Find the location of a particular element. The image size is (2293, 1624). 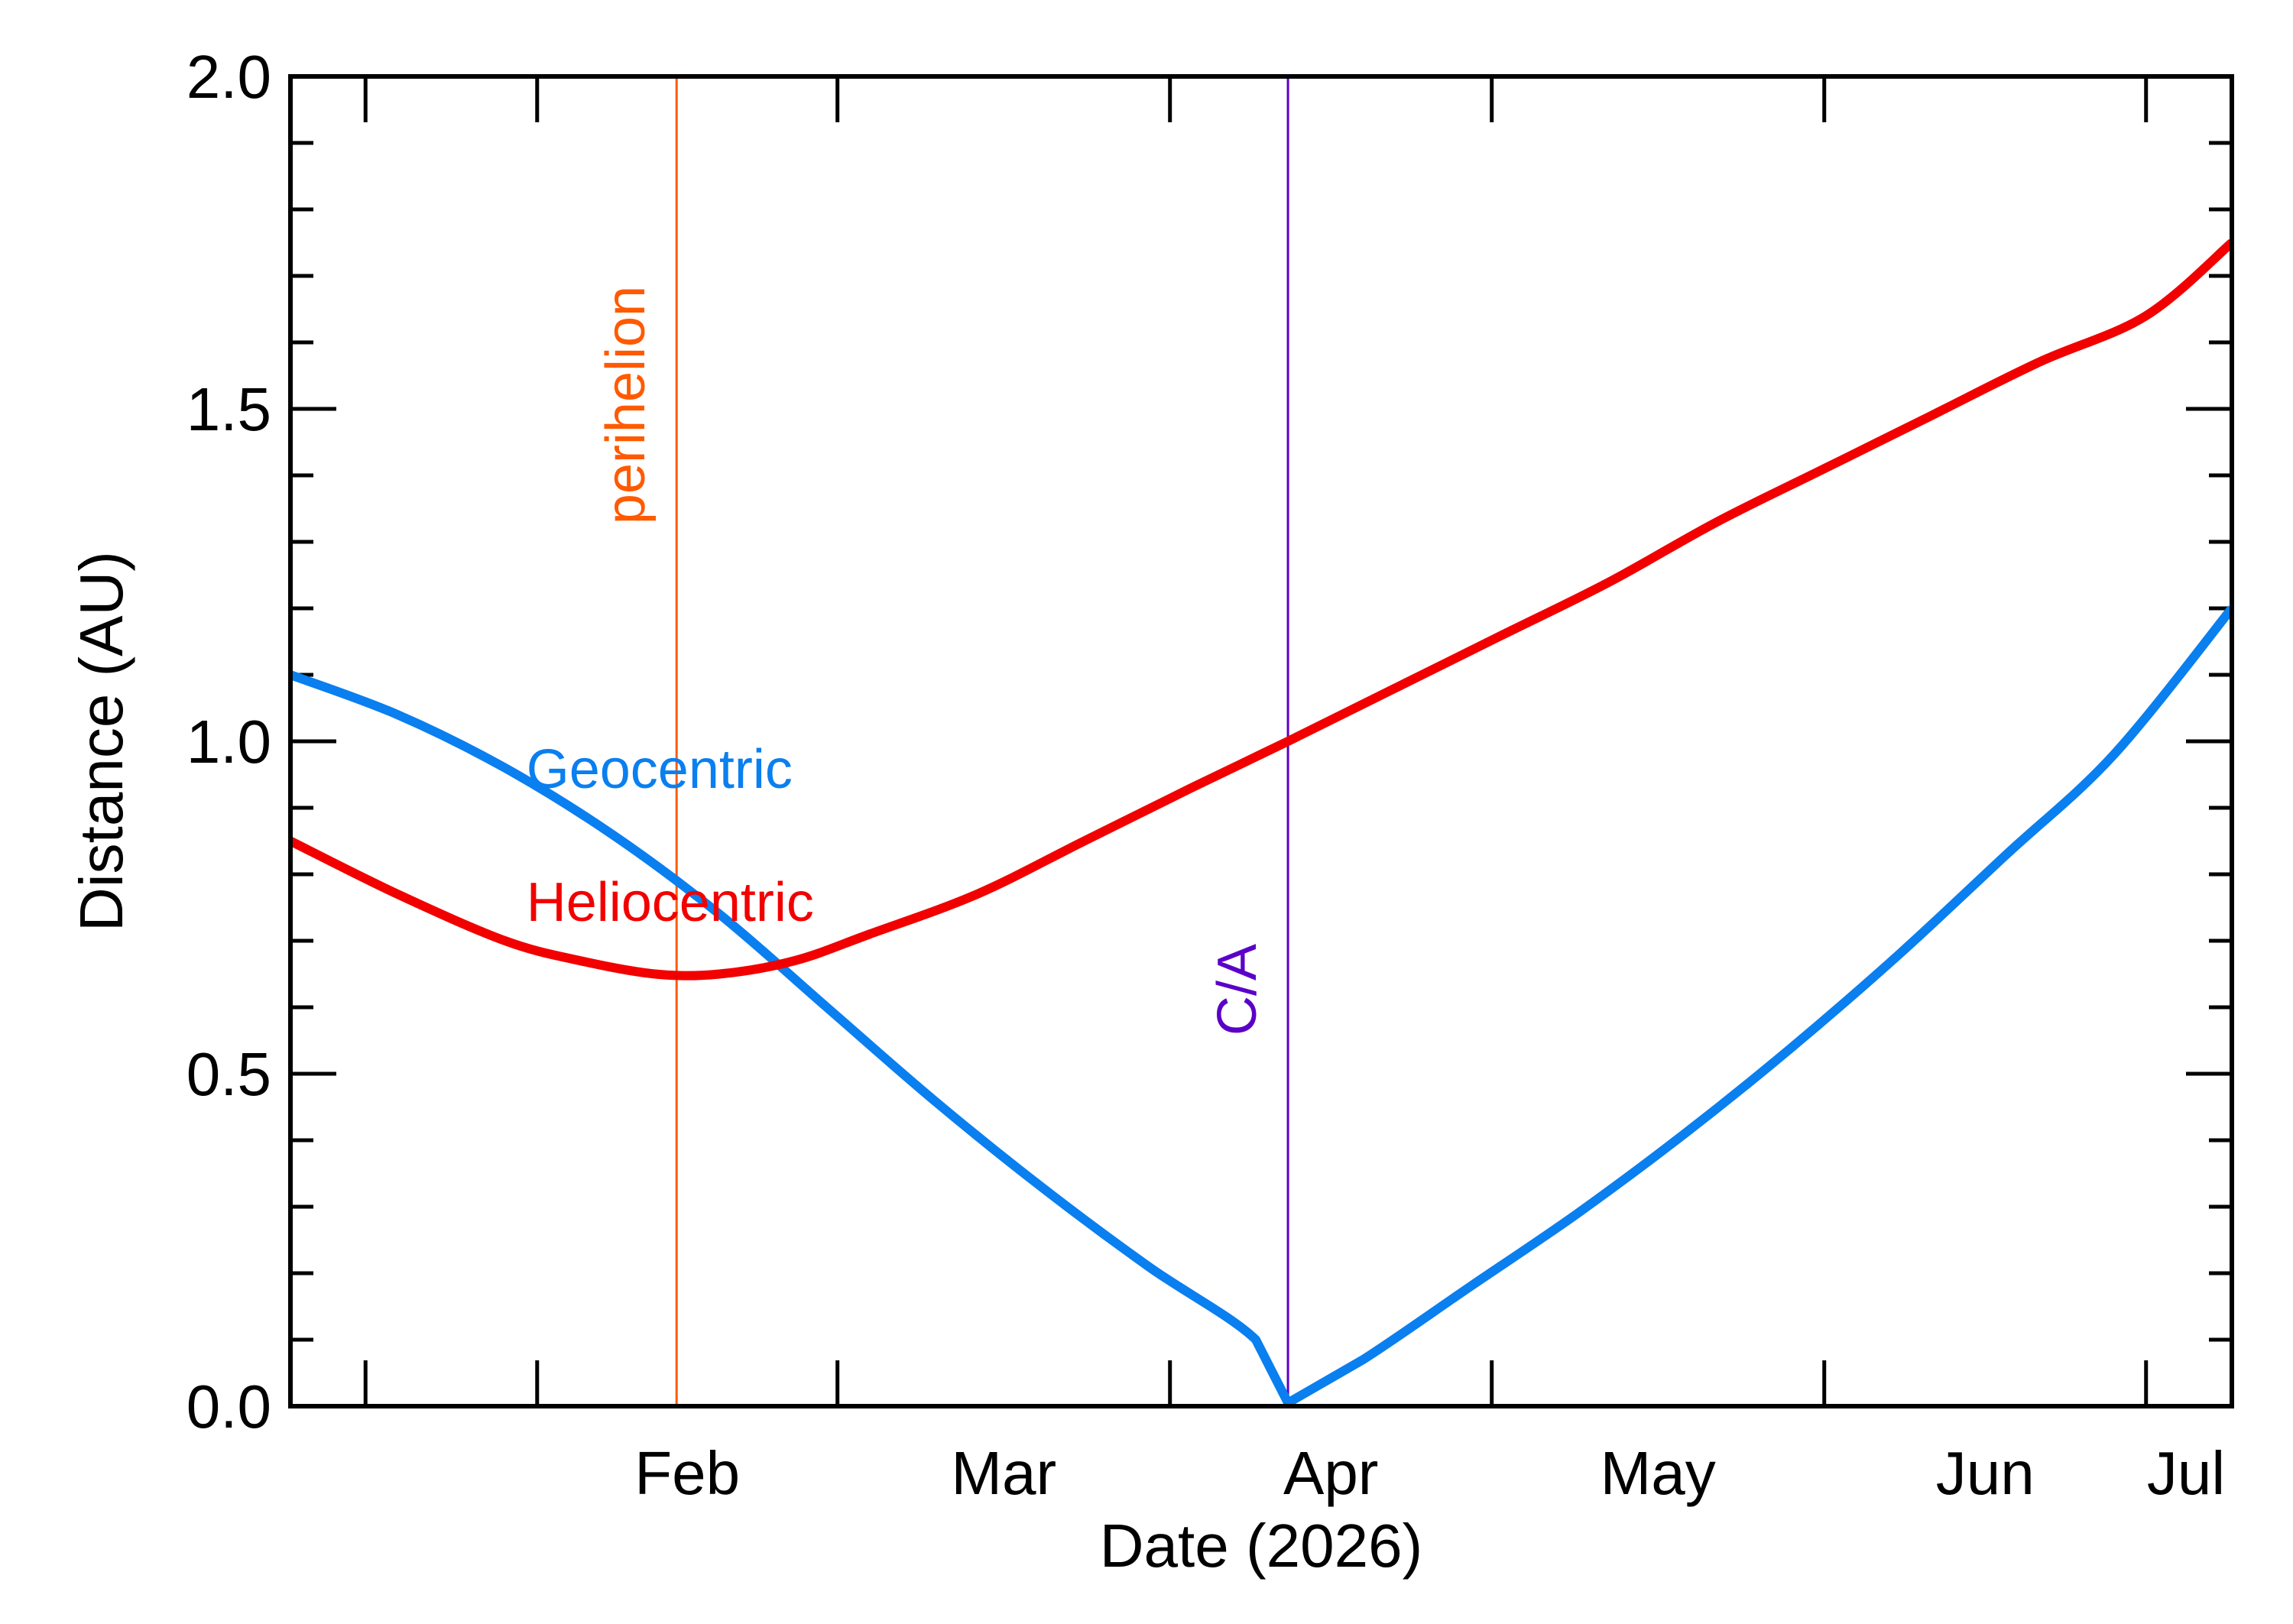

x-tick-label: Mar is located at coordinates (1003, 1473).